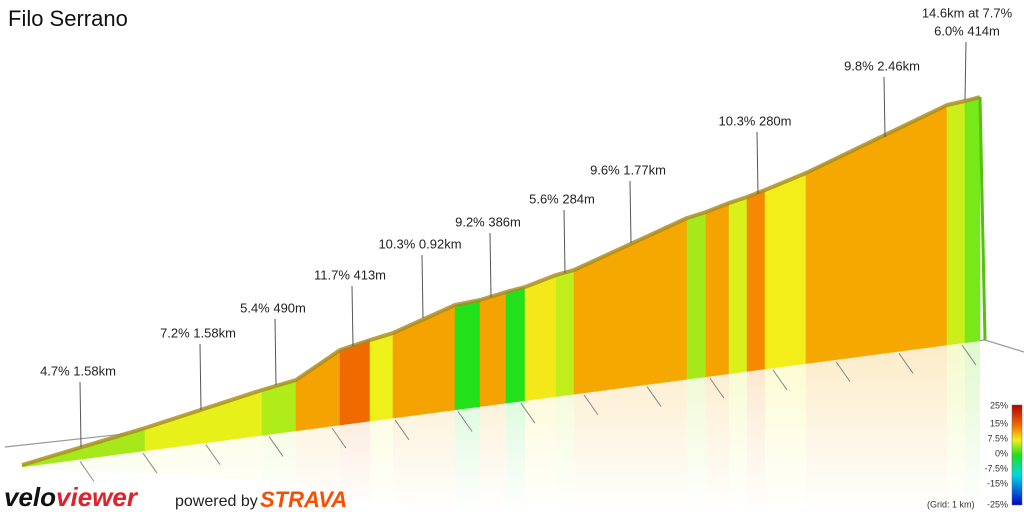 Image resolution: width=1024 pixels, height=512 pixels. I want to click on legend-tick-label: 7.5%, so click(997, 438).